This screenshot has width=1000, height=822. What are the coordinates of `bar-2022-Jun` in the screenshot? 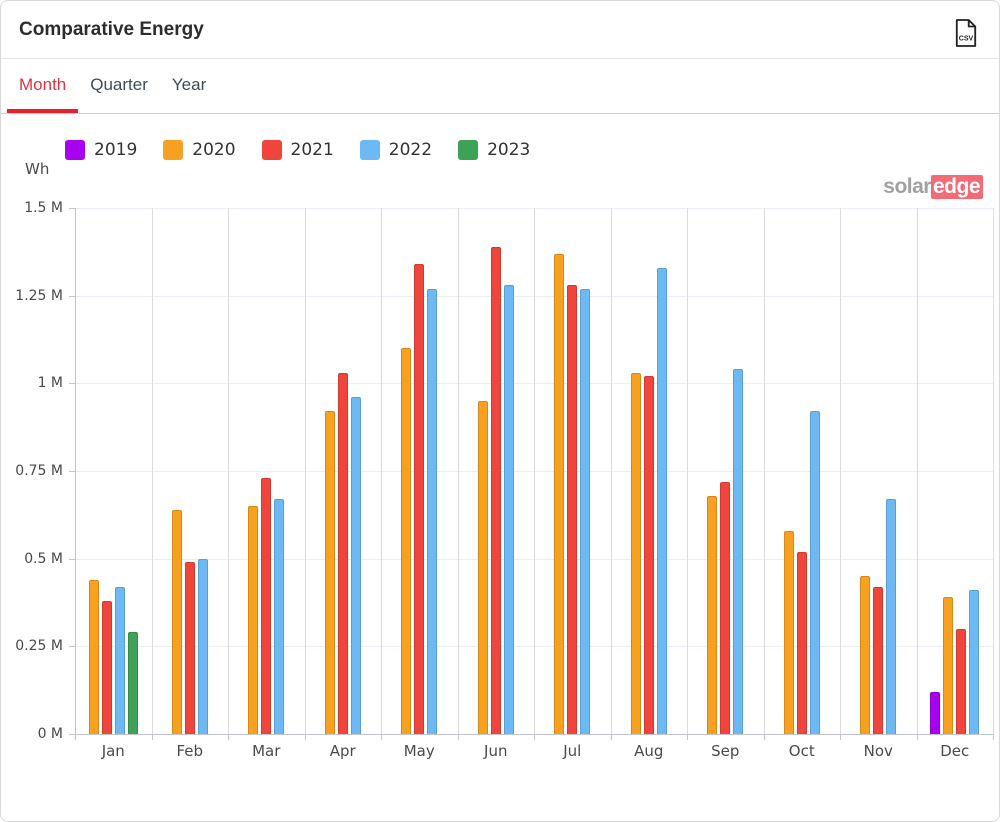 It's located at (508, 509).